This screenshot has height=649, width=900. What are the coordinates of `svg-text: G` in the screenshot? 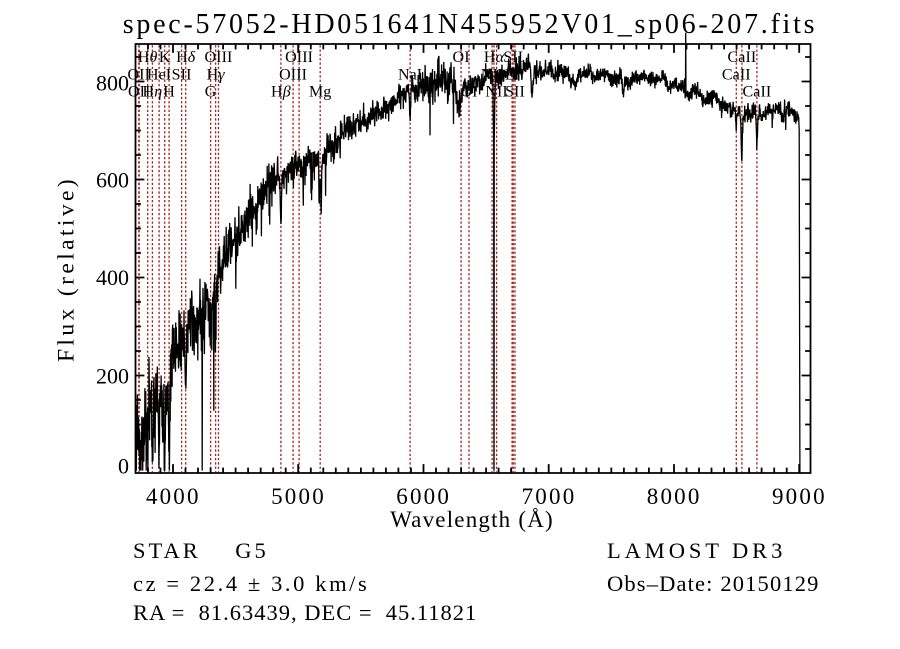 It's located at (211, 92).